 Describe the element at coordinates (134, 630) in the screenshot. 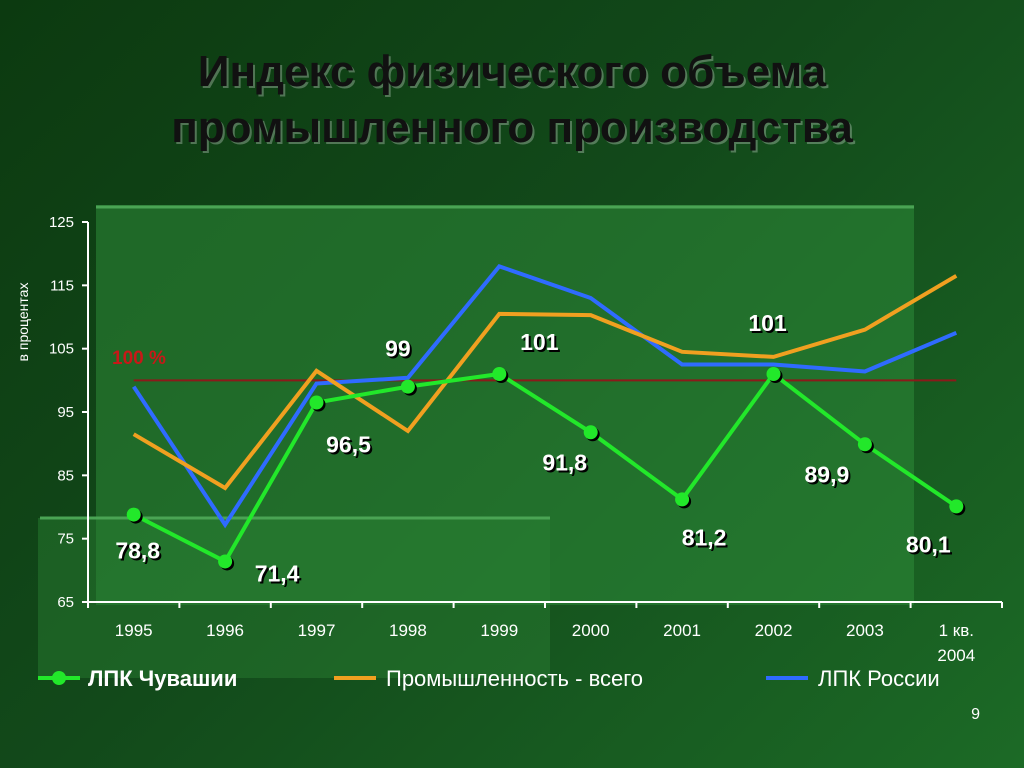

I see `x-tick-label: 1995` at that location.